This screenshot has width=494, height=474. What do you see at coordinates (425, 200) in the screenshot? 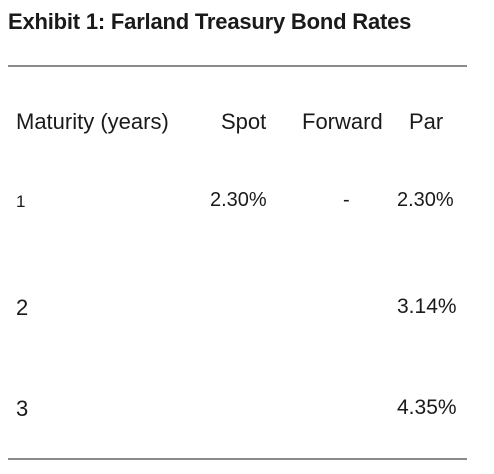
I see `row-1-par: 2.30%` at bounding box center [425, 200].